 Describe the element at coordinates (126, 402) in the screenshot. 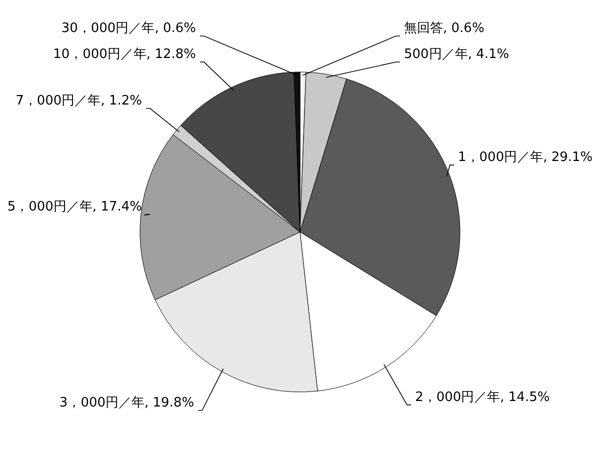

I see `slice-label: 3，000円／年, 19.8%` at that location.